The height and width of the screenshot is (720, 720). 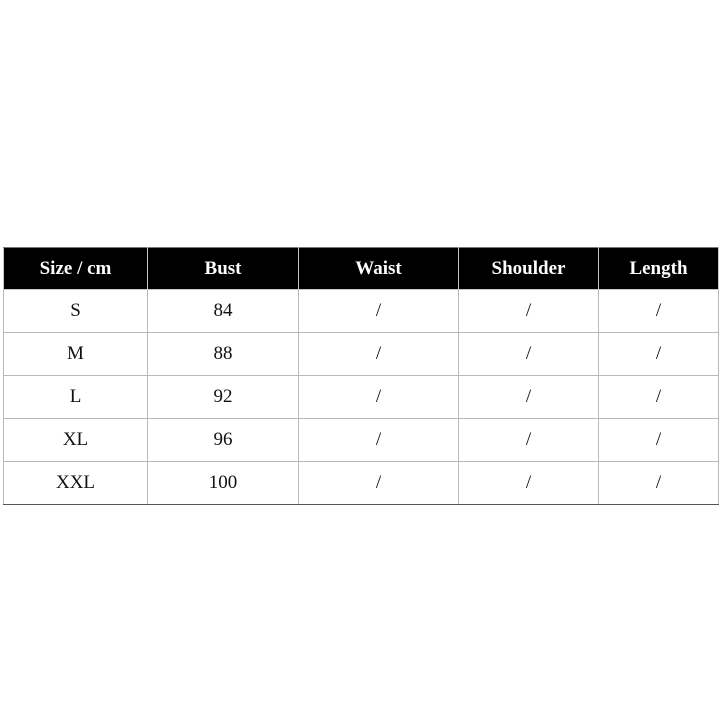 I want to click on table-row: S 84// /, so click(x=361, y=311).